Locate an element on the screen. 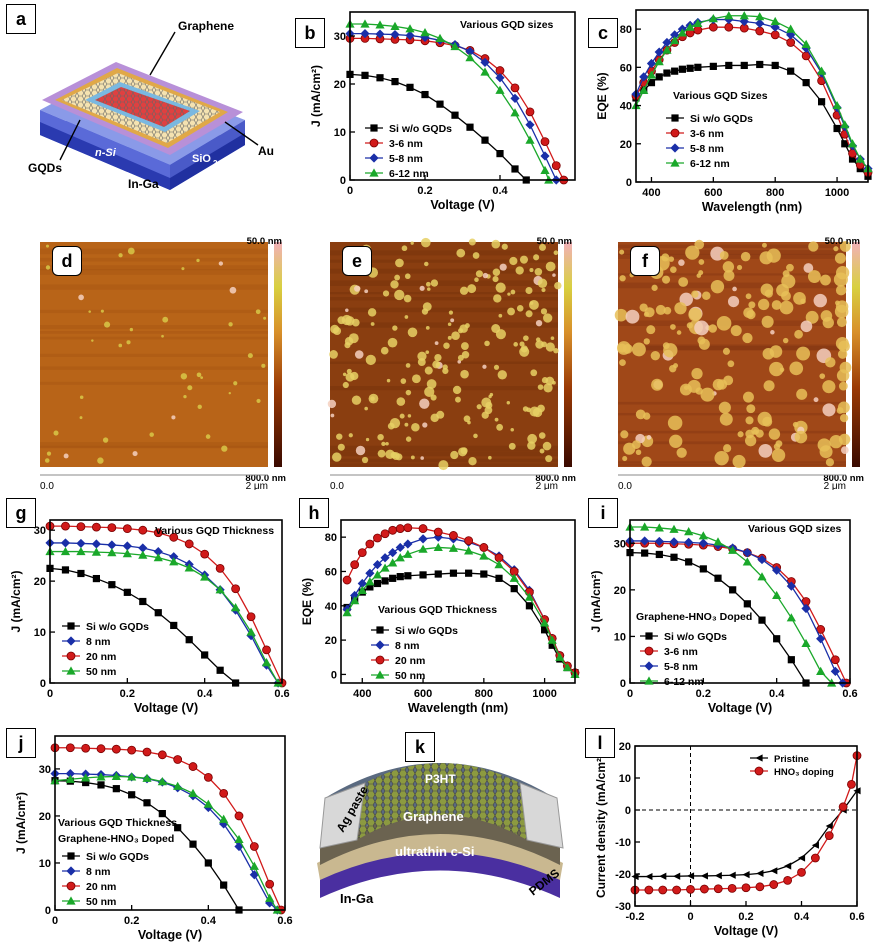 The height and width of the screenshot is (949, 878). inga-layer-k is located at coordinates (440, 874).